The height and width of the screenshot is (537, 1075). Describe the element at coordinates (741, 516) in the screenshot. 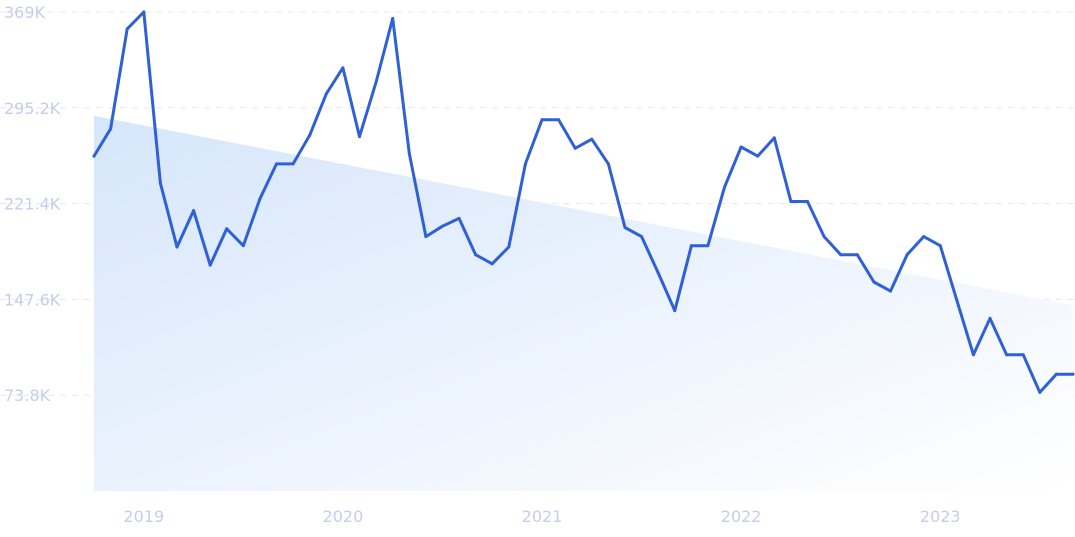

I see `x-tick-label: 2022` at that location.